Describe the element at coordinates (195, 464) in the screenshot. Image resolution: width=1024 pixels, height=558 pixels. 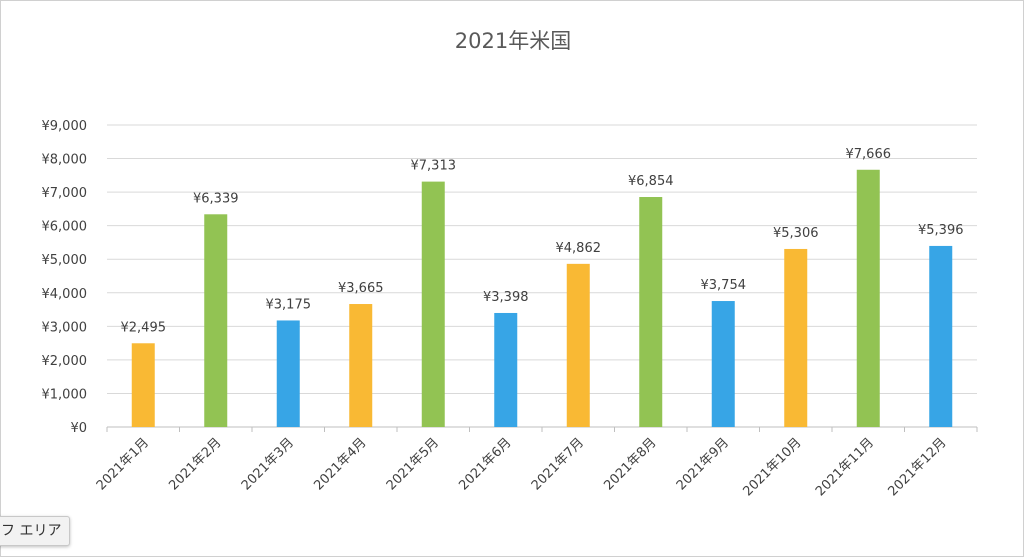
I see `x-tick-label: 2021年2月` at that location.